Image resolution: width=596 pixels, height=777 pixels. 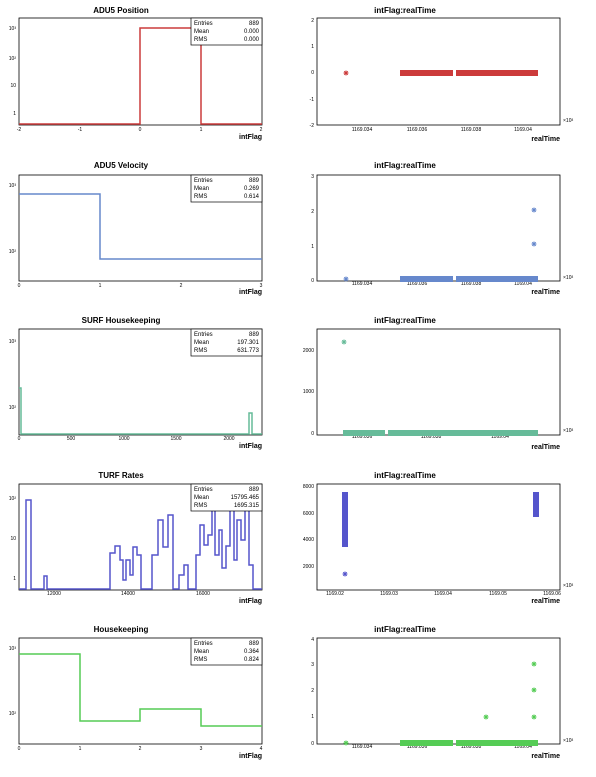 I want to click on stats-mean-value: 197.301, so click(x=248, y=343).